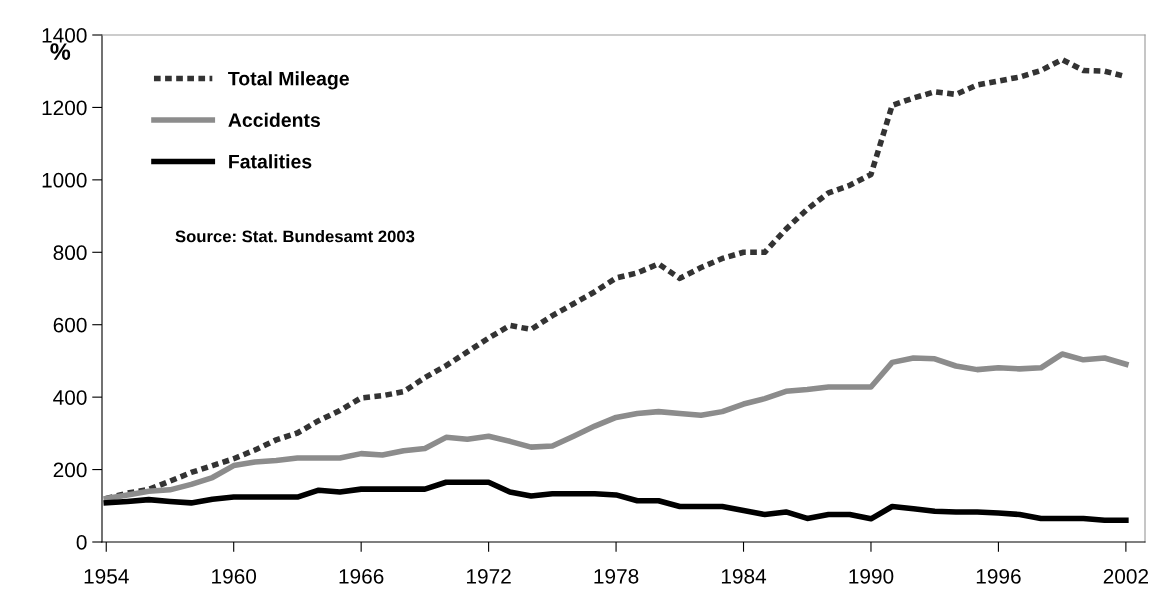 The height and width of the screenshot is (595, 1173). I want to click on y-tick-label: 0, so click(81, 542).